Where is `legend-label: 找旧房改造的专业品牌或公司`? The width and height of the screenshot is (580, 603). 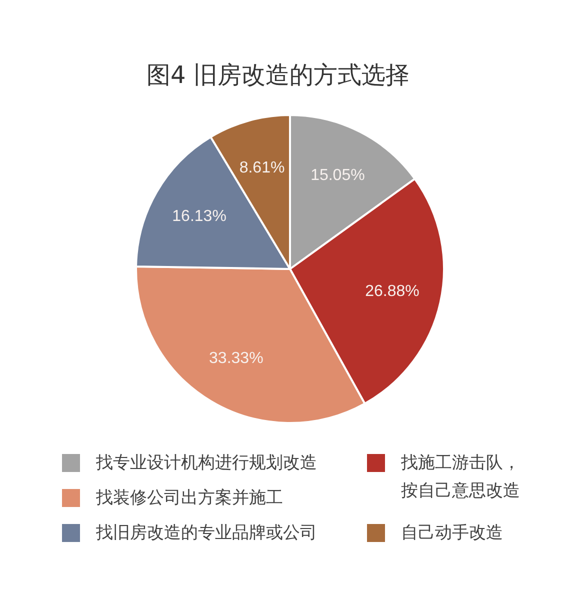 legend-label: 找旧房改造的专业品牌或公司 is located at coordinates (206, 533).